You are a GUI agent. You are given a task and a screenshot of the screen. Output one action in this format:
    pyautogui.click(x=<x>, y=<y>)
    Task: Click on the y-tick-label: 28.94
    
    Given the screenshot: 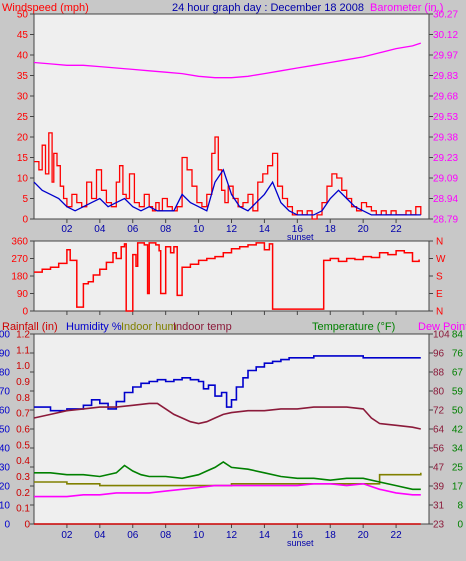 What is the action you would take?
    pyautogui.click(x=445, y=199)
    